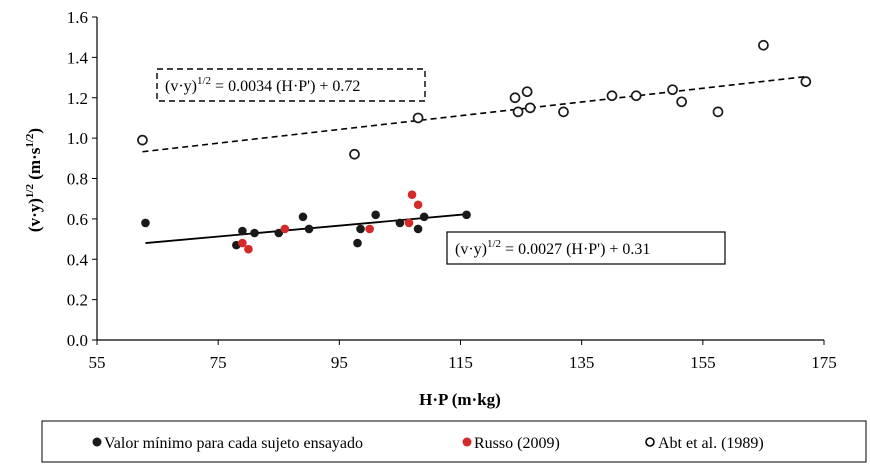 This screenshot has width=870, height=466. Describe the element at coordinates (97, 442) in the screenshot. I see `legend-marker-minimum` at that location.